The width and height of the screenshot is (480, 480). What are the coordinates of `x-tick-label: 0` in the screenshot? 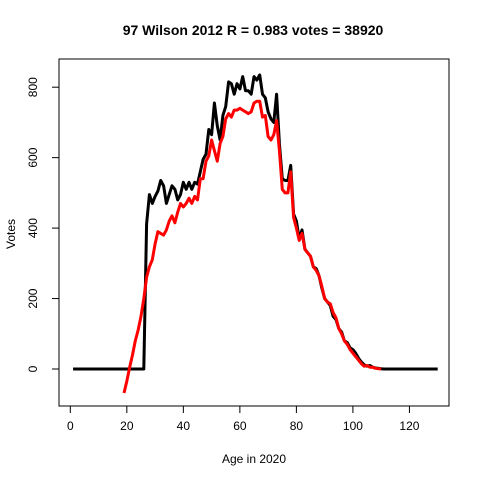 It's located at (70, 426).